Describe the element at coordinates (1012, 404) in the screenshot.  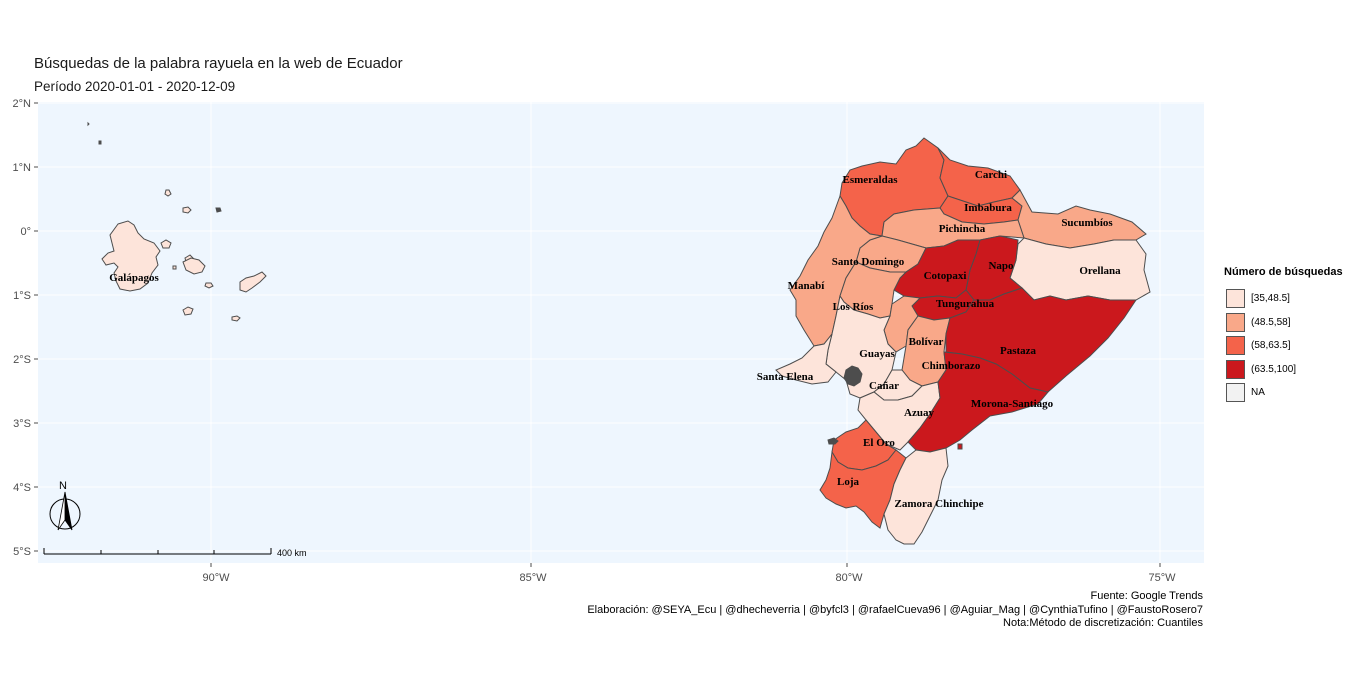
I see `province-label: Morona-Santiago` at that location.